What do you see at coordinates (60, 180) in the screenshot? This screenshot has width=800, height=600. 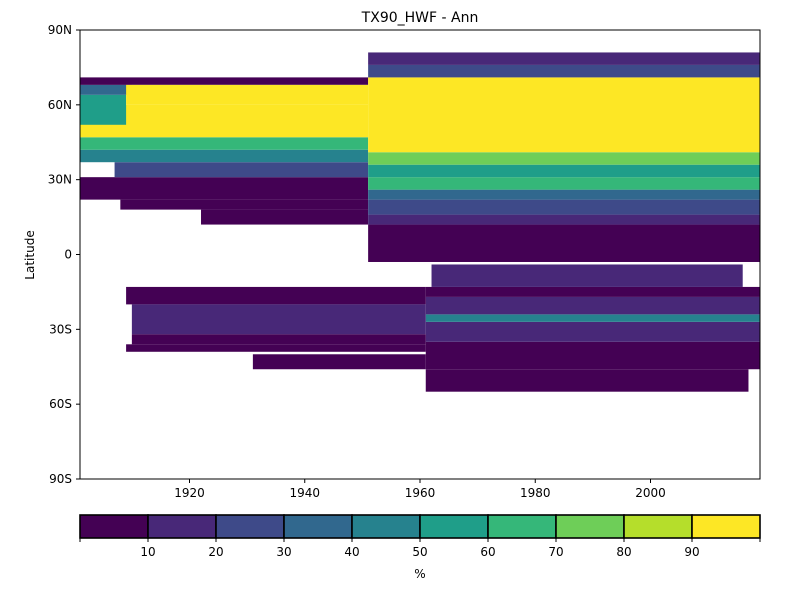 I see `y-tick-label: 30N` at bounding box center [60, 180].